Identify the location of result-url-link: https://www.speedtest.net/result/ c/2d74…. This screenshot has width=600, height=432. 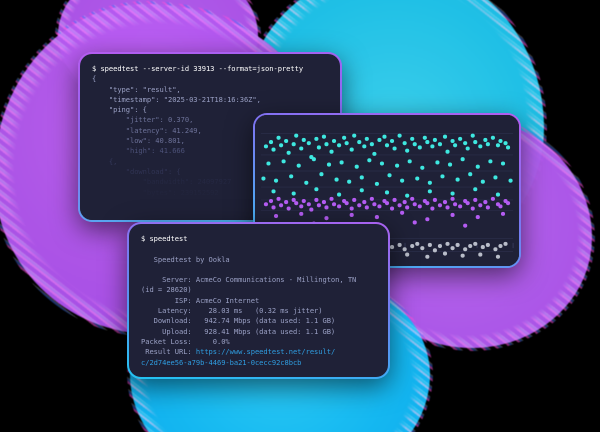
(238, 357).